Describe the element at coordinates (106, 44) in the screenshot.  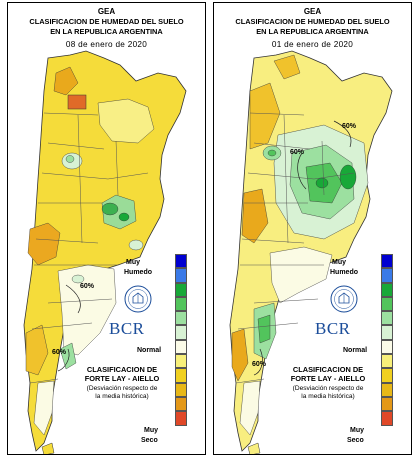
I see `map-date: 08 de enero de 2020` at that location.